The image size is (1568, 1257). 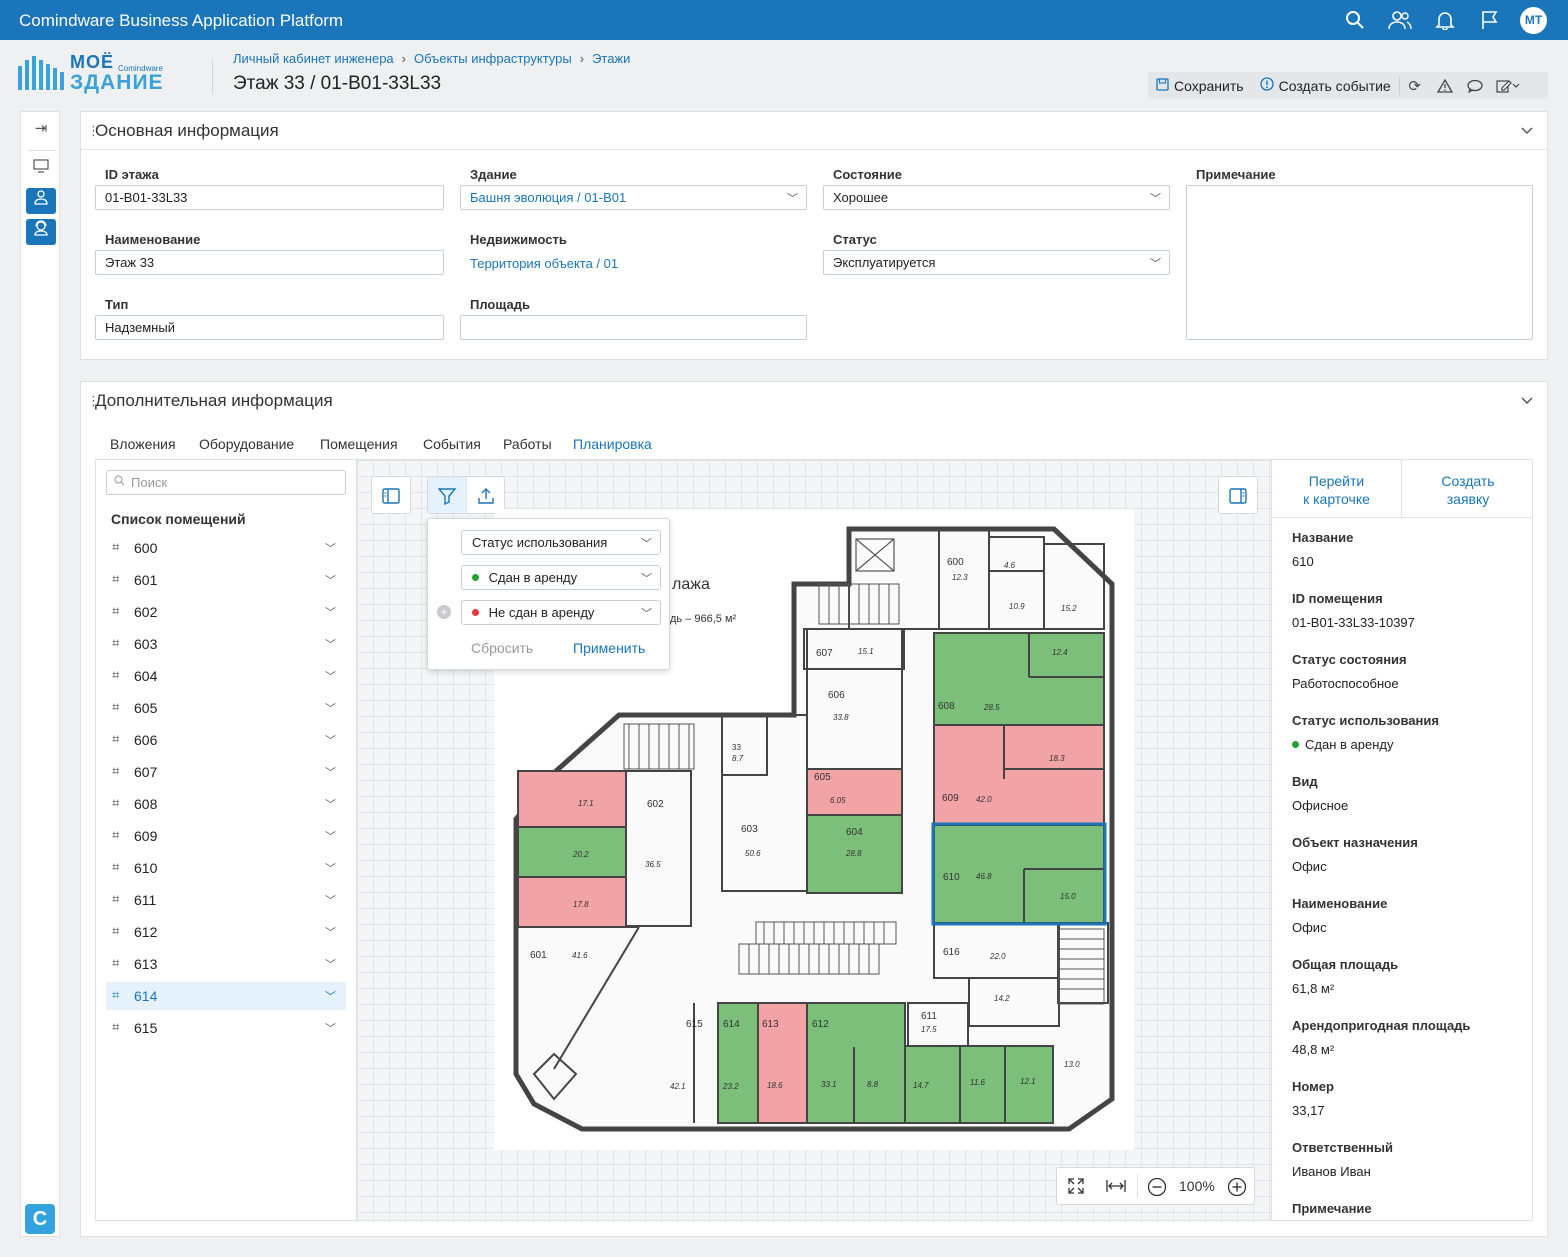 What do you see at coordinates (1508, 85) in the screenshot?
I see `edit-menu-icon` at bounding box center [1508, 85].